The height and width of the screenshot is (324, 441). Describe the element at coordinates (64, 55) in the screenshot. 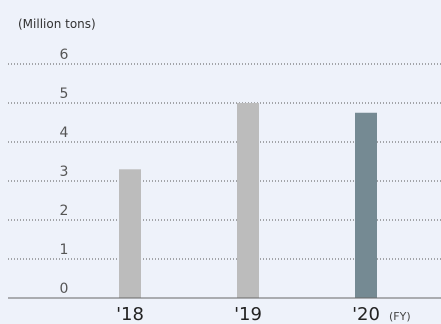

I see `y-tick-label: 6` at that location.